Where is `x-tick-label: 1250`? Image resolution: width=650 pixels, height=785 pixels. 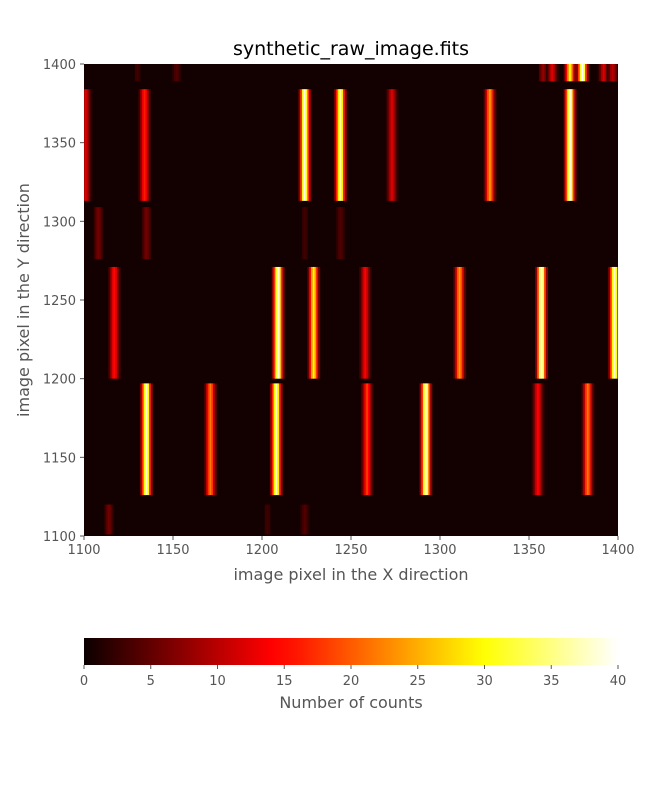 x-tick-label: 1250 is located at coordinates (350, 550).